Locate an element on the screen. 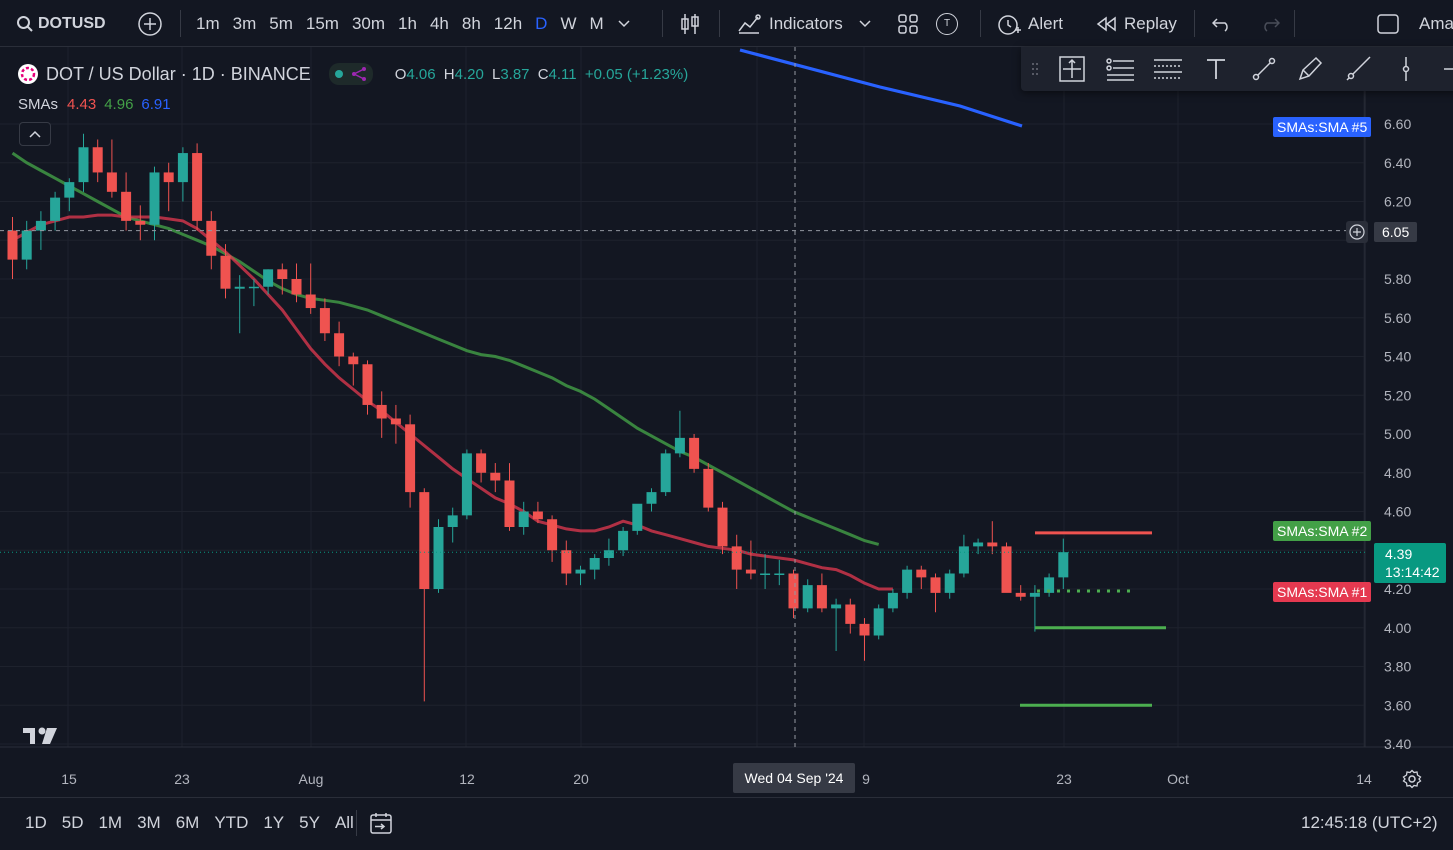  range-1m: 1M is located at coordinates (110, 822).